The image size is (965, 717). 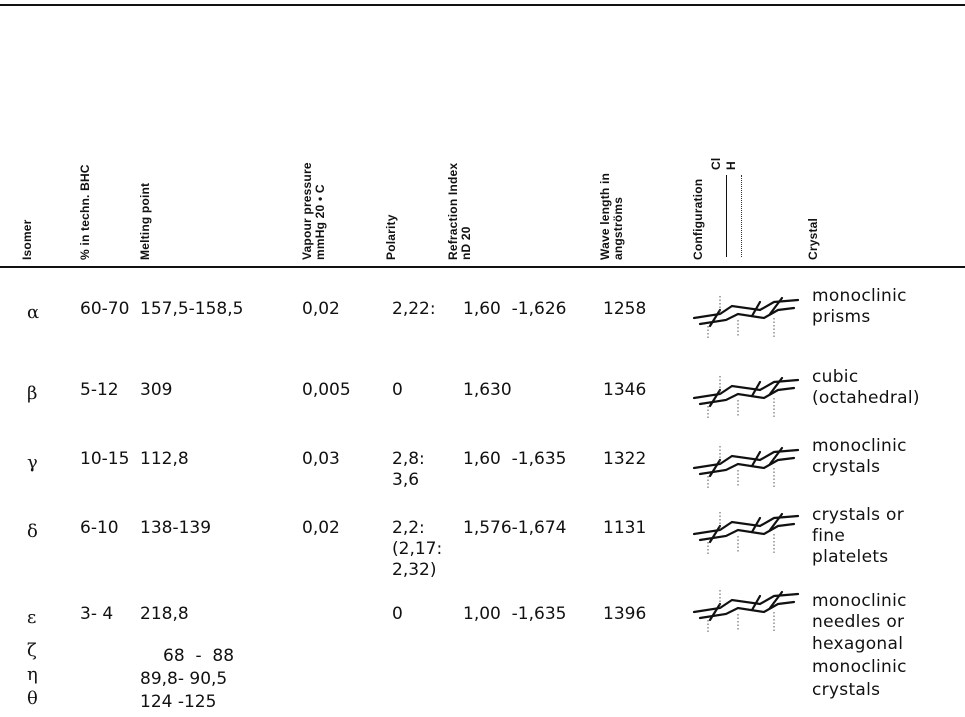 I want to click on melting-cell: 138-139, so click(x=176, y=528).